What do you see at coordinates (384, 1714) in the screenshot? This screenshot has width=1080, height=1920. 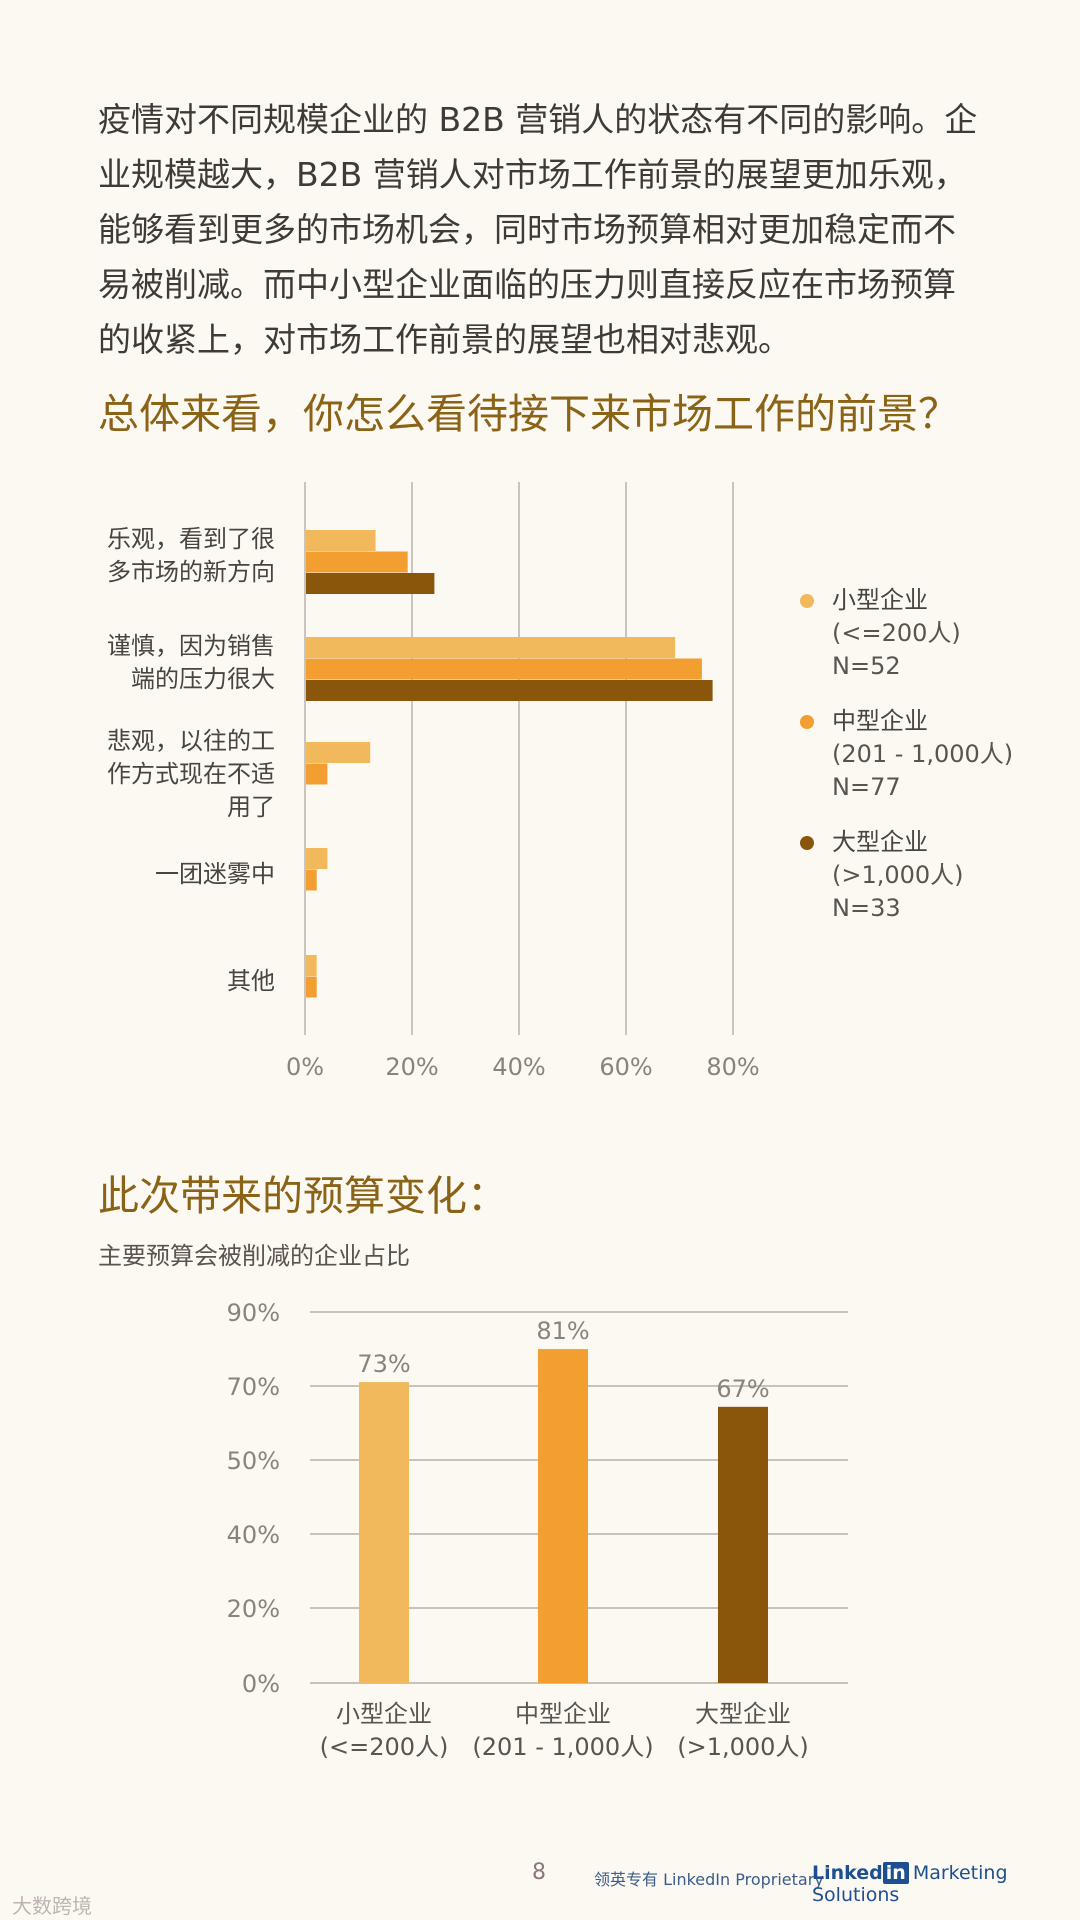 I see `category-label: 小型企业` at bounding box center [384, 1714].